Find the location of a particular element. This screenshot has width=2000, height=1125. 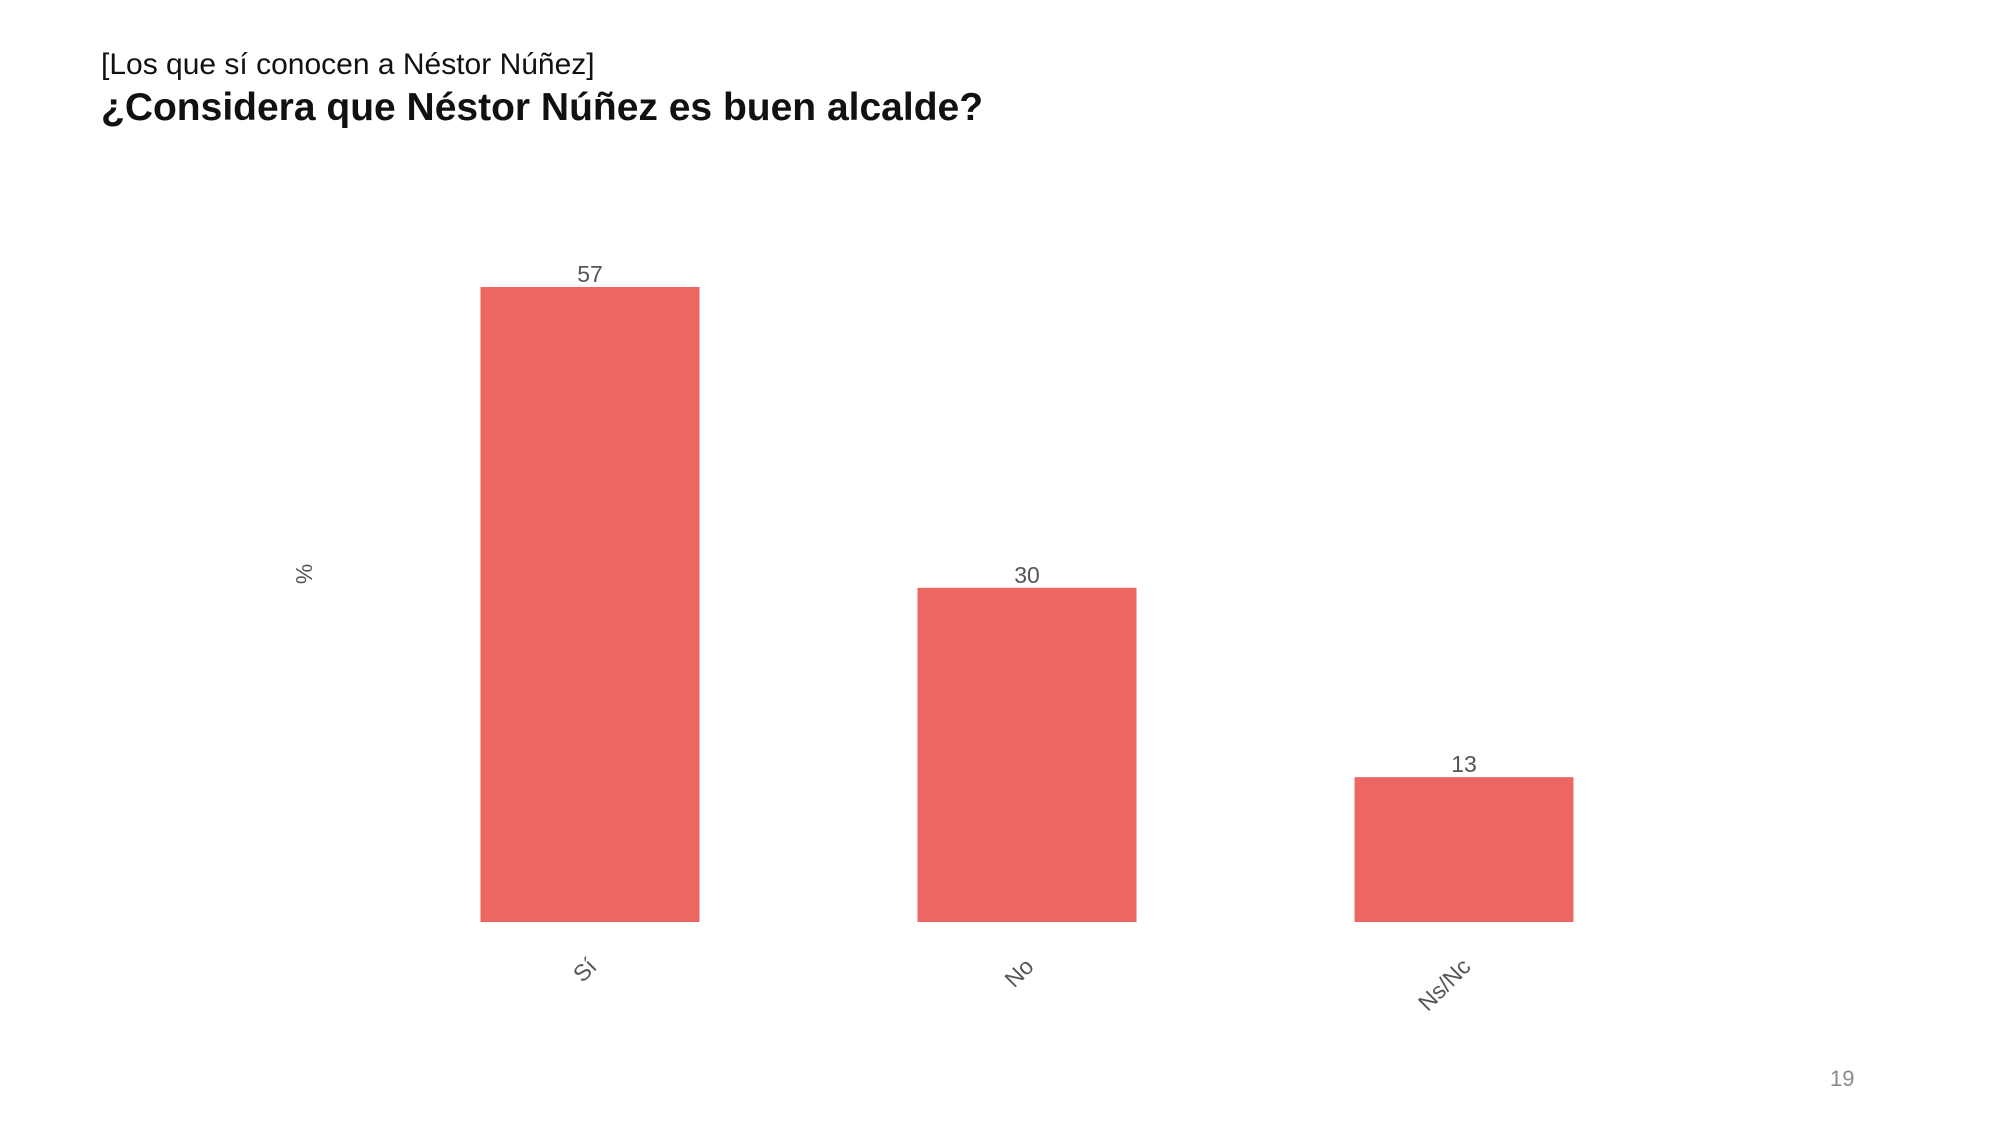

x-tick-labels-group: Sí No Ns/Nc is located at coordinates (1022, 984).